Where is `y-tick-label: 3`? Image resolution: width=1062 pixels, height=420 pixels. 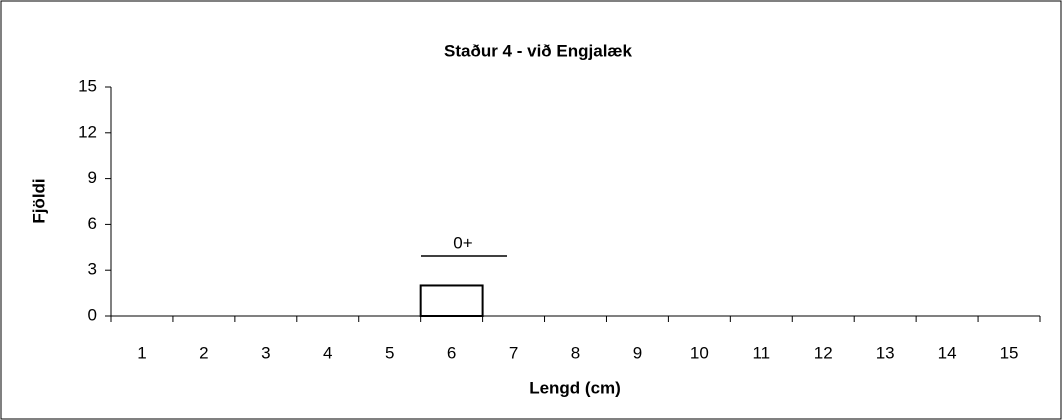
y-tick-label: 3 is located at coordinates (92, 269).